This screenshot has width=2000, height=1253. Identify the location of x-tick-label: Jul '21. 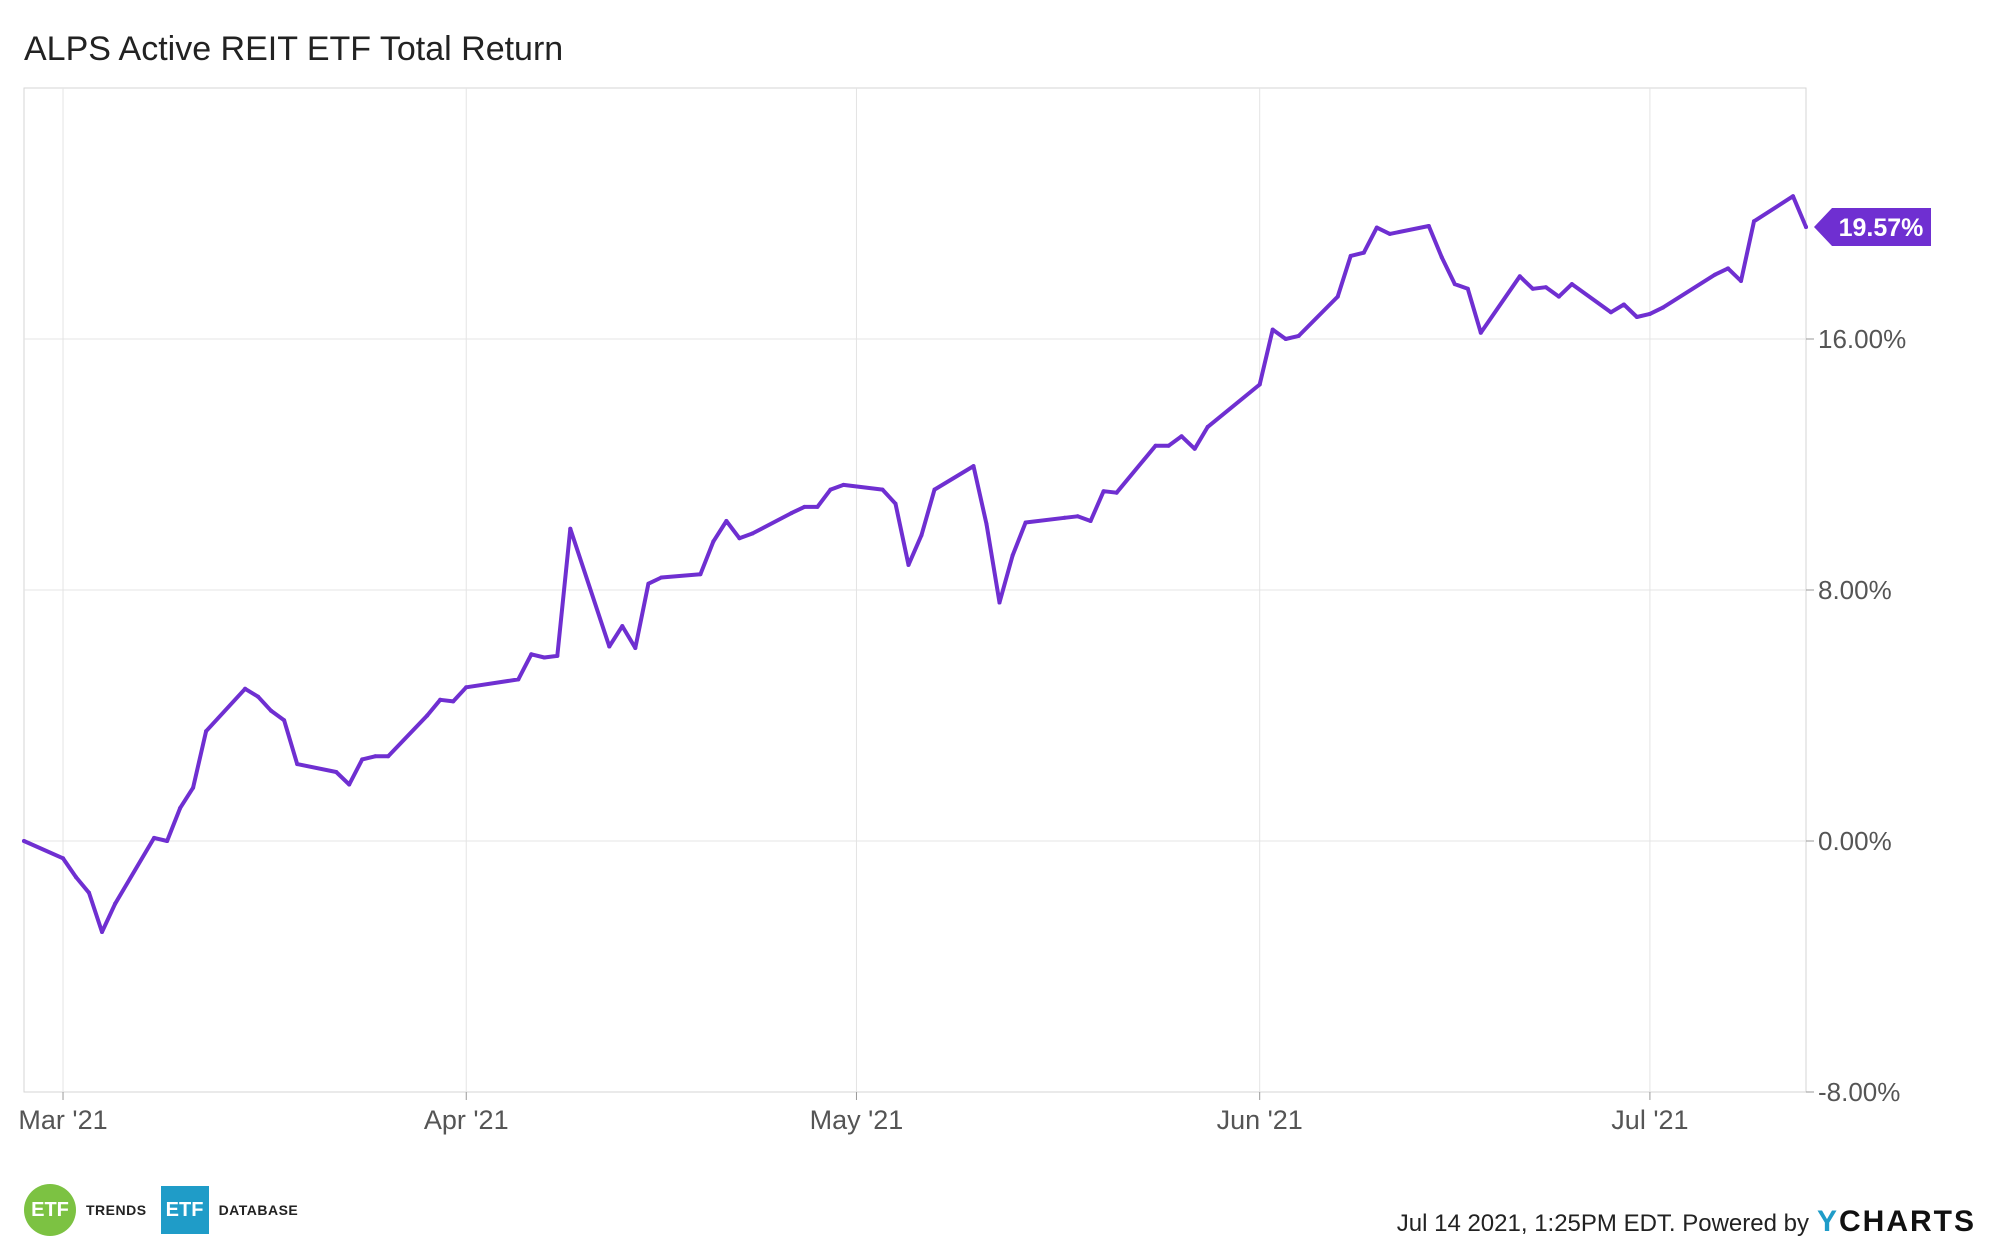
(1649, 1120).